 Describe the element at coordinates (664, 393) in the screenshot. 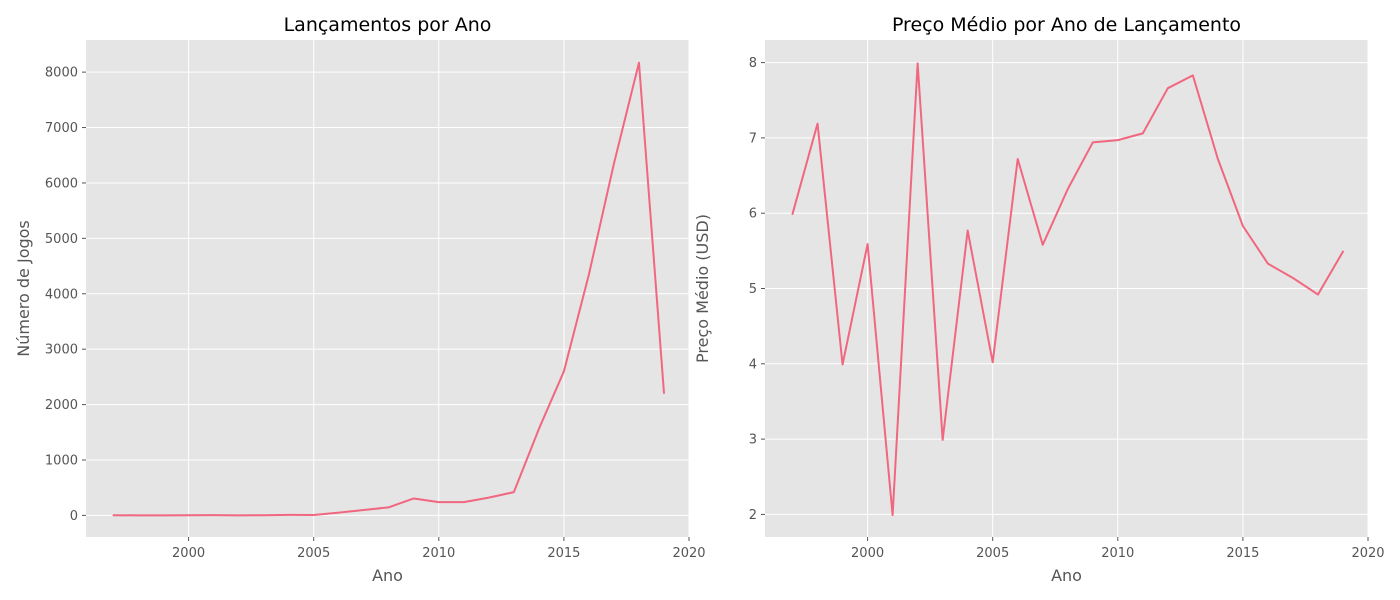

I see `releases-data-point-2019` at that location.